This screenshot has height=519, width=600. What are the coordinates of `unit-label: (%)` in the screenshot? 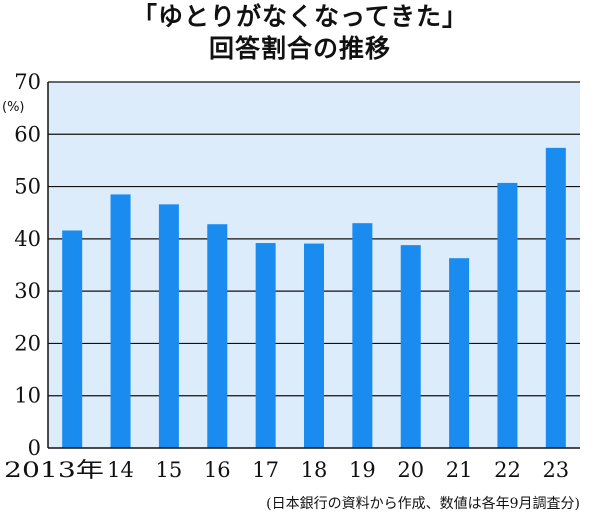 It's located at (13, 107).